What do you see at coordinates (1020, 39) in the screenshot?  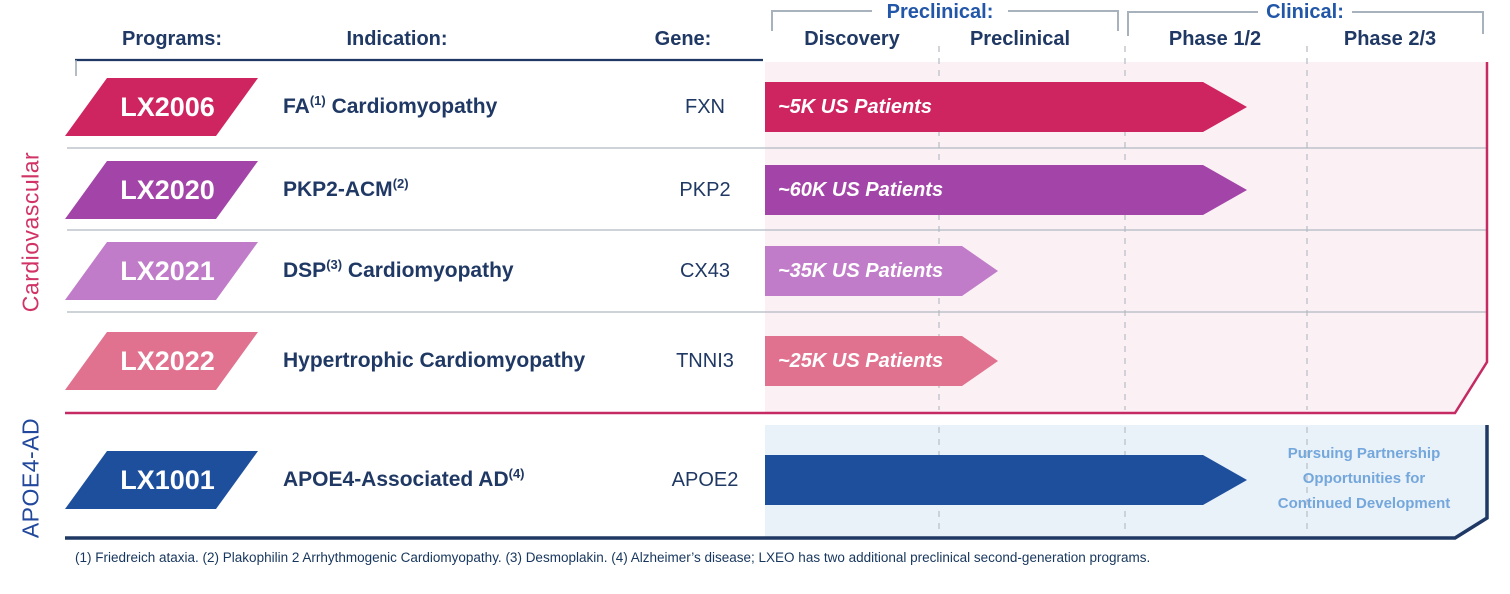 I see `stage-header-preclinical: Preclinical` at bounding box center [1020, 39].